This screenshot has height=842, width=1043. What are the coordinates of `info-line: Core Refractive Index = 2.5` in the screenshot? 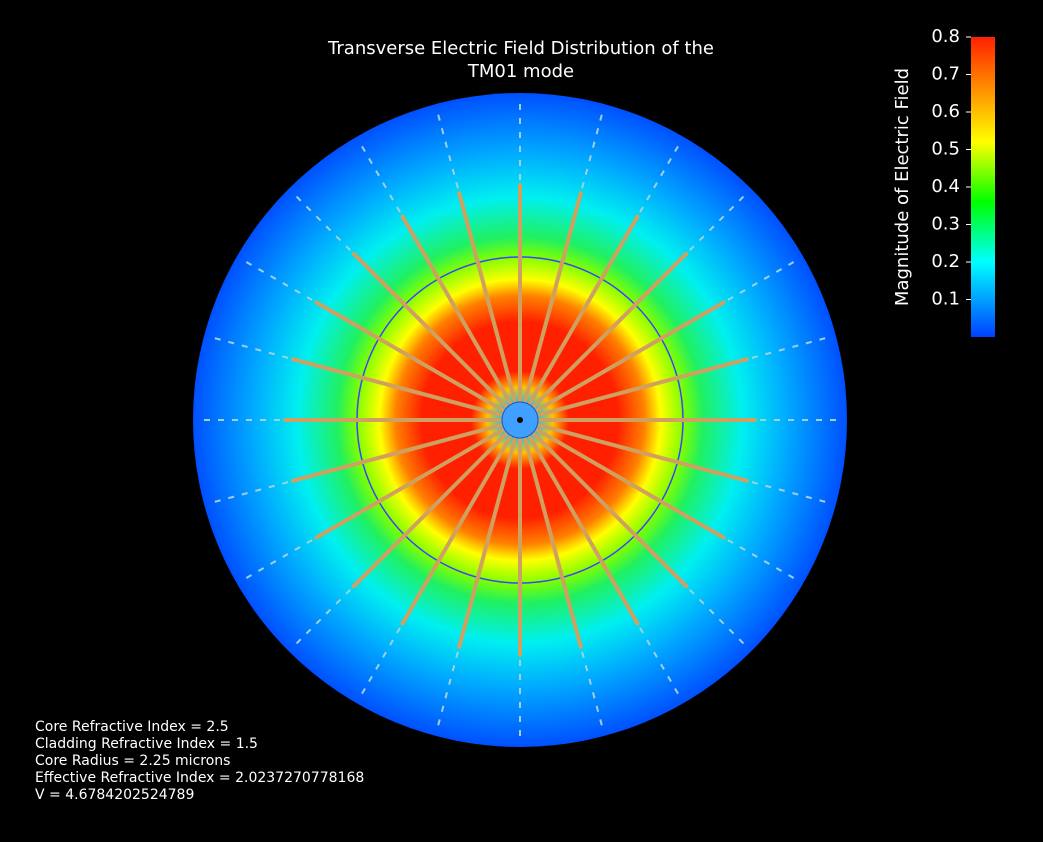 It's located at (132, 727).